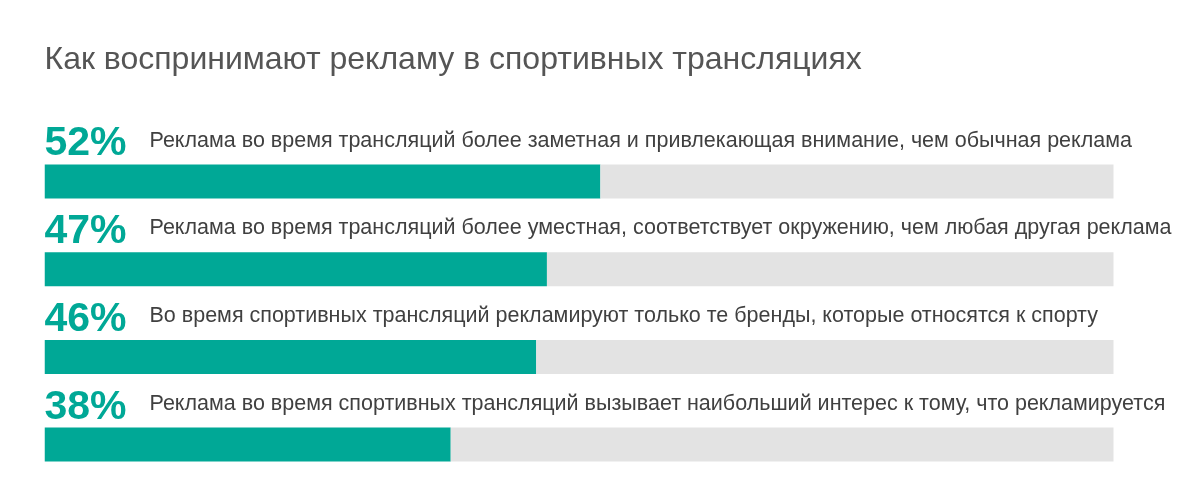 The width and height of the screenshot is (1200, 503). Describe the element at coordinates (85, 316) in the screenshot. I see `data-label: 46%` at that location.